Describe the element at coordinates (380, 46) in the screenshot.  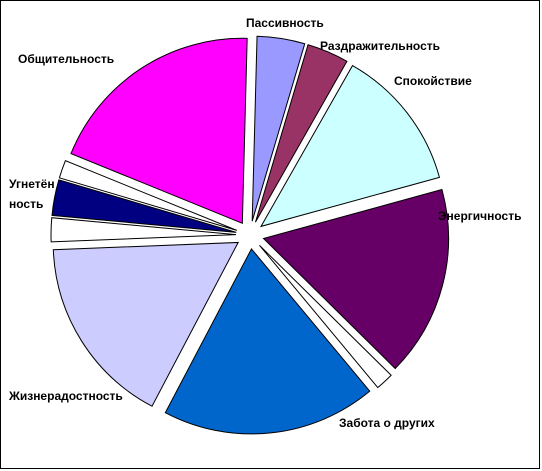
I see `slice-label: Раздражительность` at that location.